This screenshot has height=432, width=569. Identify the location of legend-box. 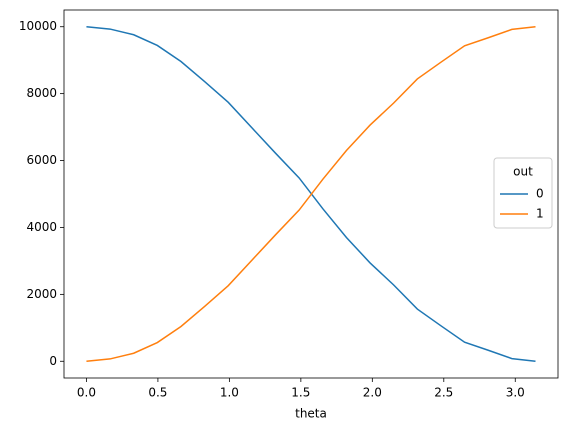
(523, 193).